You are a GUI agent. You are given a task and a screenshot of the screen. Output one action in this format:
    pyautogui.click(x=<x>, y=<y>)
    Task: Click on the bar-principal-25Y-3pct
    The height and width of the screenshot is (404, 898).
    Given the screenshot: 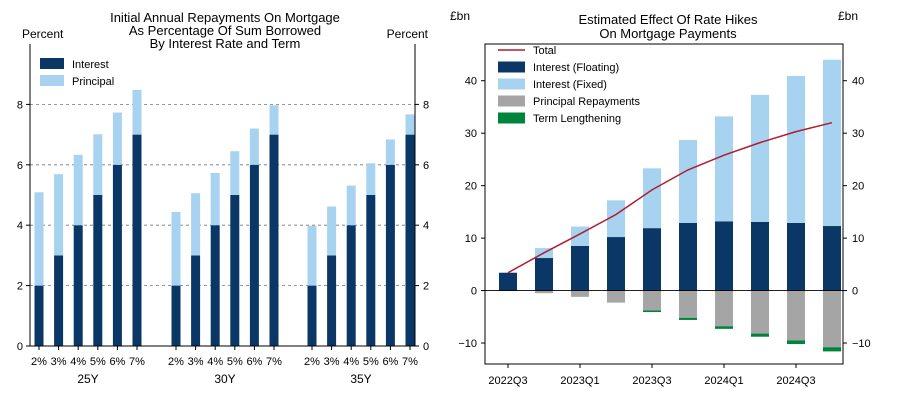 What is the action you would take?
    pyautogui.click(x=59, y=215)
    